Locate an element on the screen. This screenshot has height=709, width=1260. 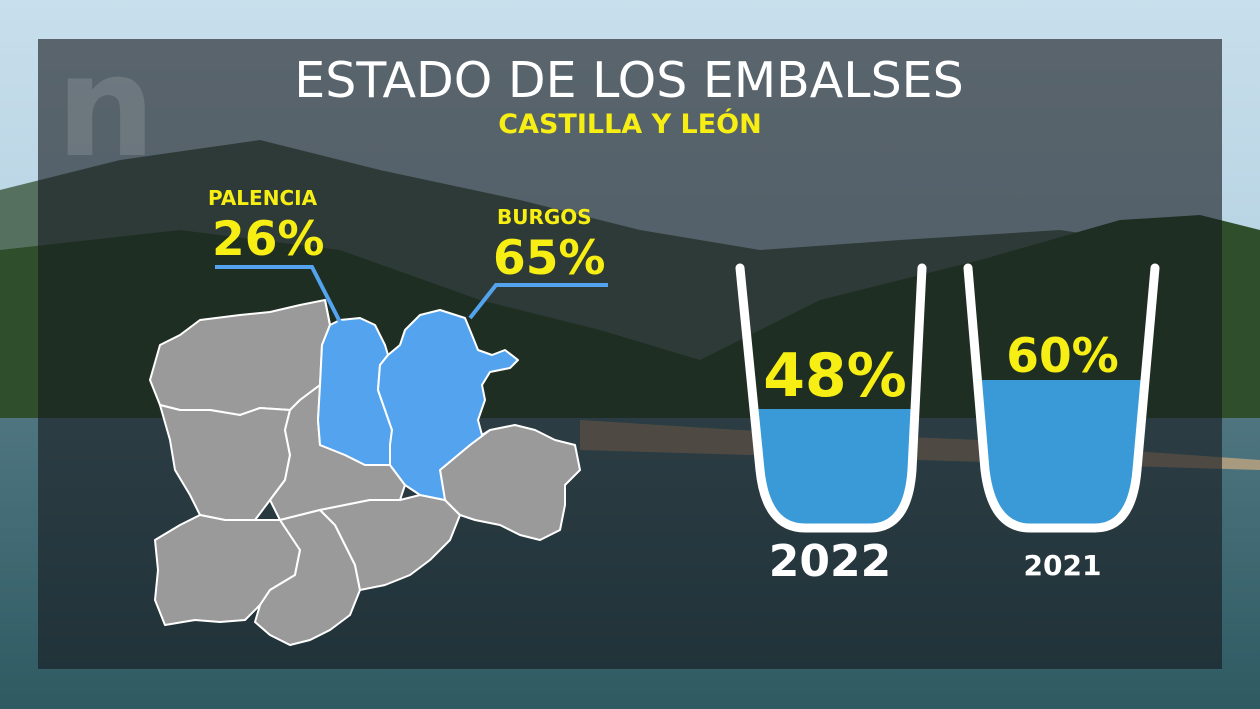
glass-2021 is located at coordinates (1061, 398).